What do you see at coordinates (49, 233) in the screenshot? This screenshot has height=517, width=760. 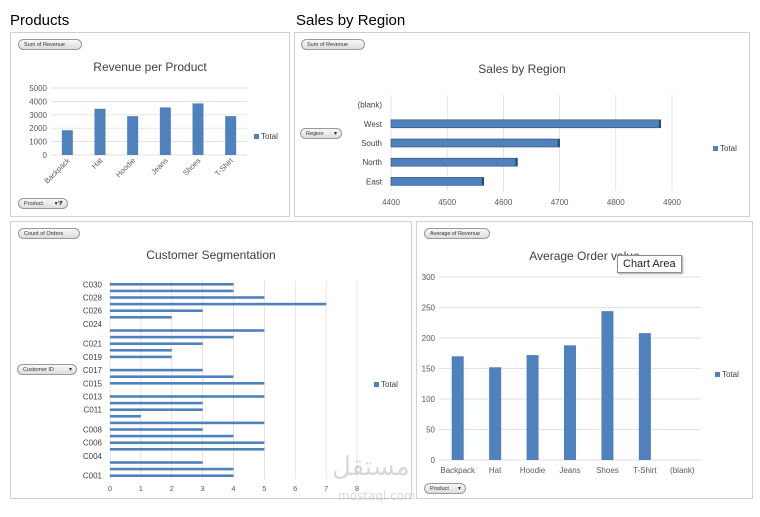 I see `segmentation-value-field-button: Count of Orders` at bounding box center [49, 233].